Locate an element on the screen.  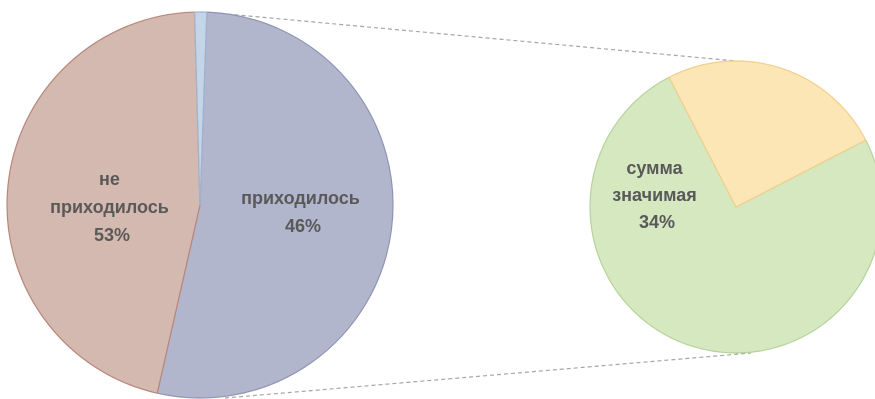
slice-label-summa-znachimaya: сумма значимая 34% is located at coordinates (657, 195).